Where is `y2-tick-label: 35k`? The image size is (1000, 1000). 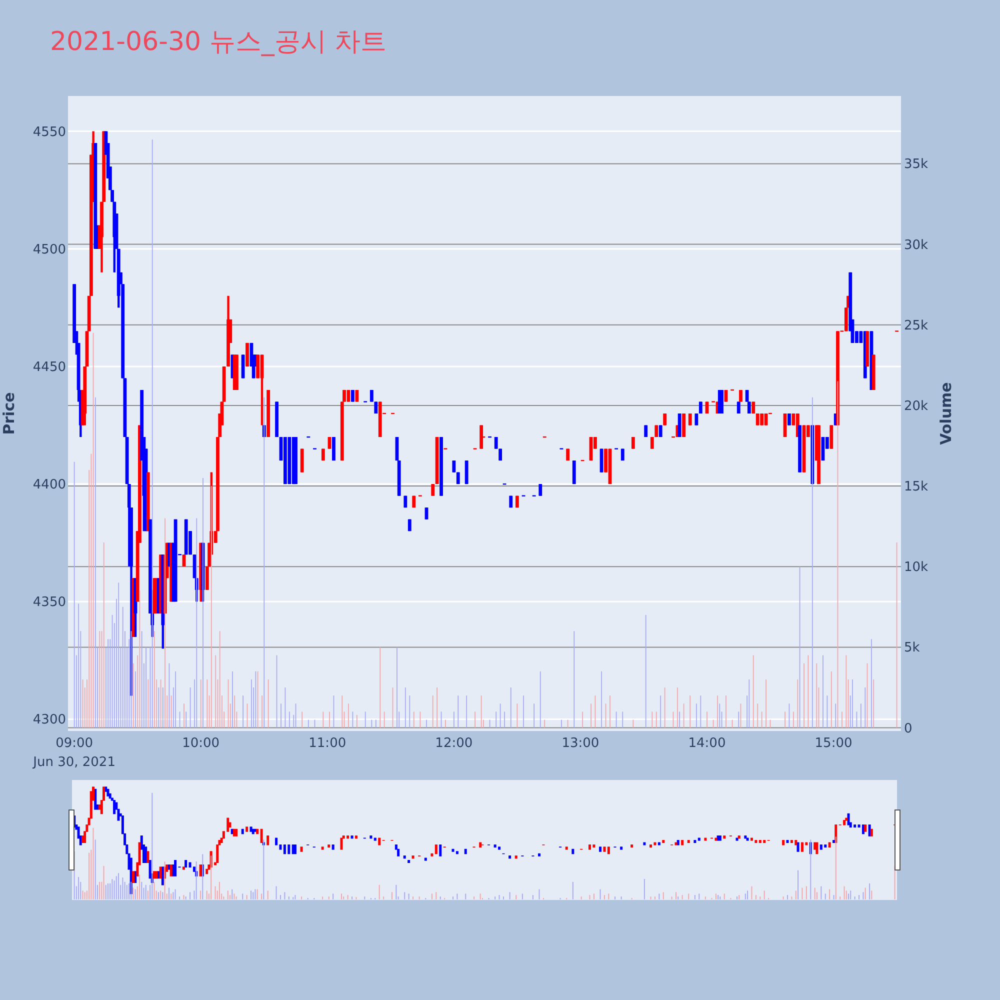 y2-tick-label: 35k is located at coordinates (916, 164).